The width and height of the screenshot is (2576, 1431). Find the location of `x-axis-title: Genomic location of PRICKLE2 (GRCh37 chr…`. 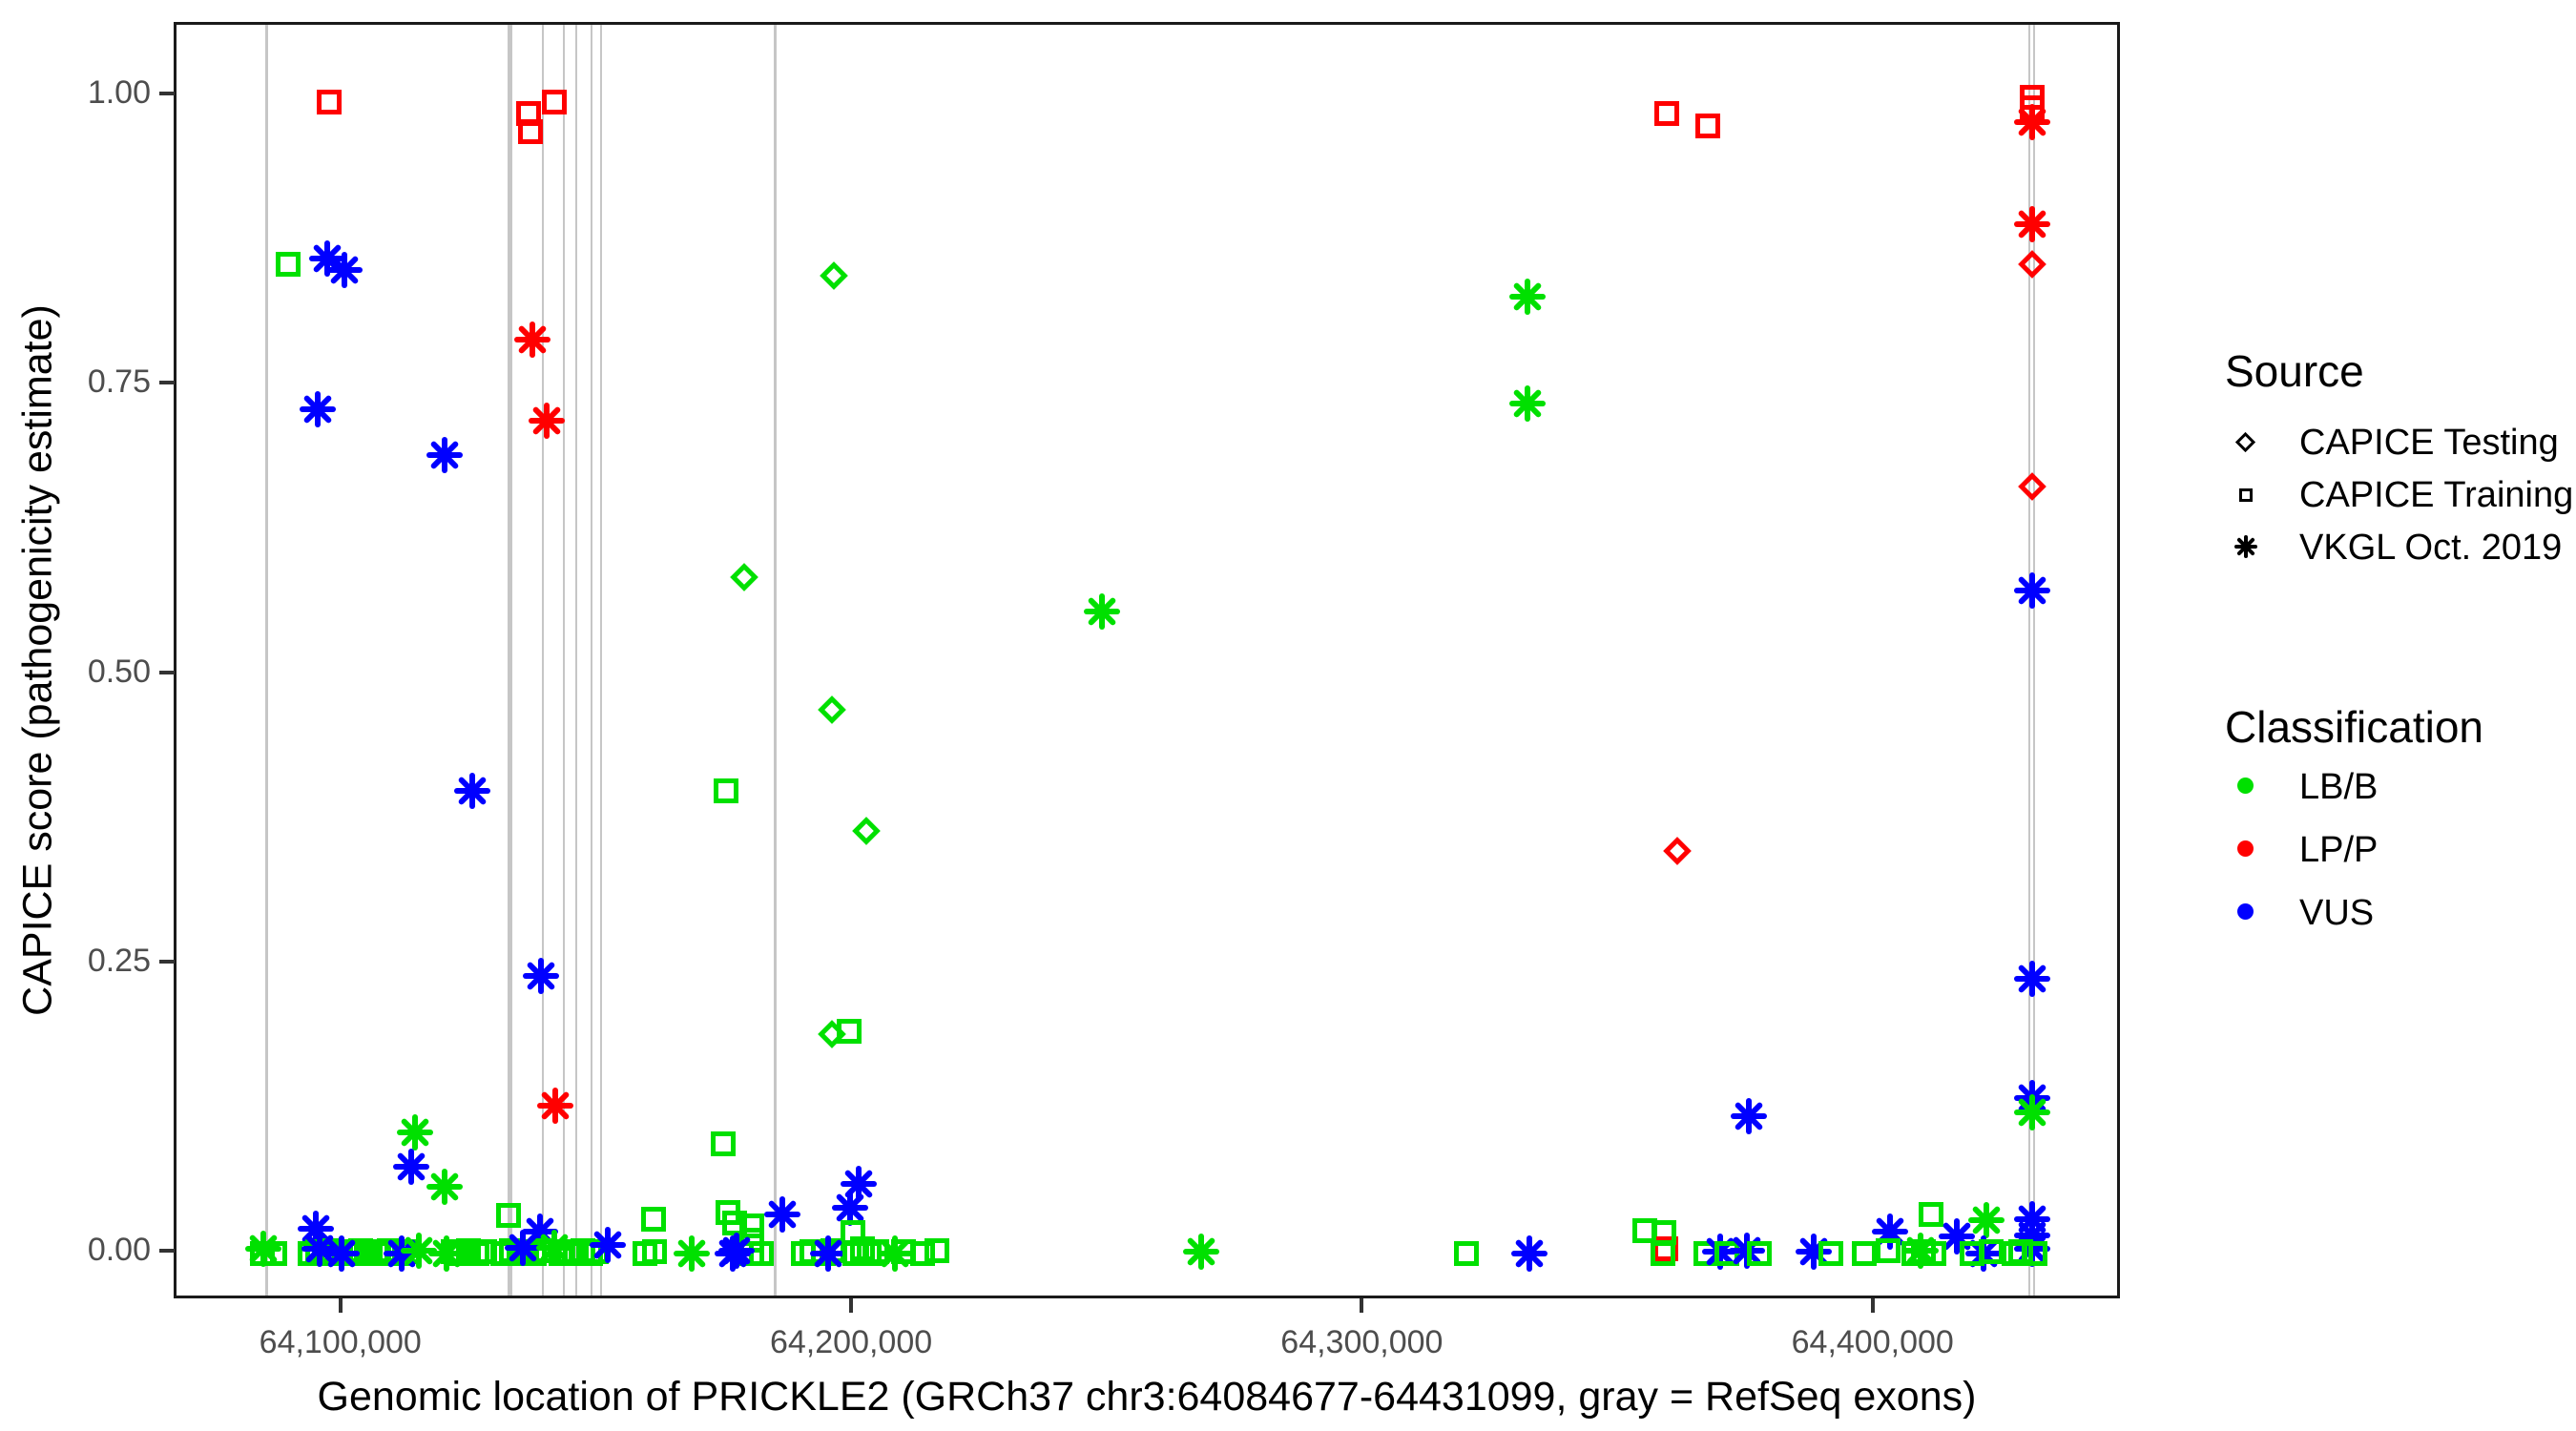

x-axis-title: Genomic location of PRICKLE2 (GRCh37 chr… is located at coordinates (1147, 1397).